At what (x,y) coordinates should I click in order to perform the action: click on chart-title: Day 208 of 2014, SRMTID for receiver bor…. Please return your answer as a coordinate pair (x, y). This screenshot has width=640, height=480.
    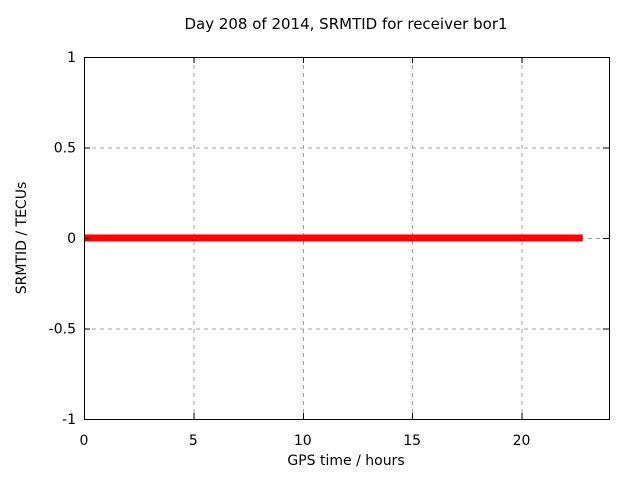
    Looking at the image, I should click on (346, 24).